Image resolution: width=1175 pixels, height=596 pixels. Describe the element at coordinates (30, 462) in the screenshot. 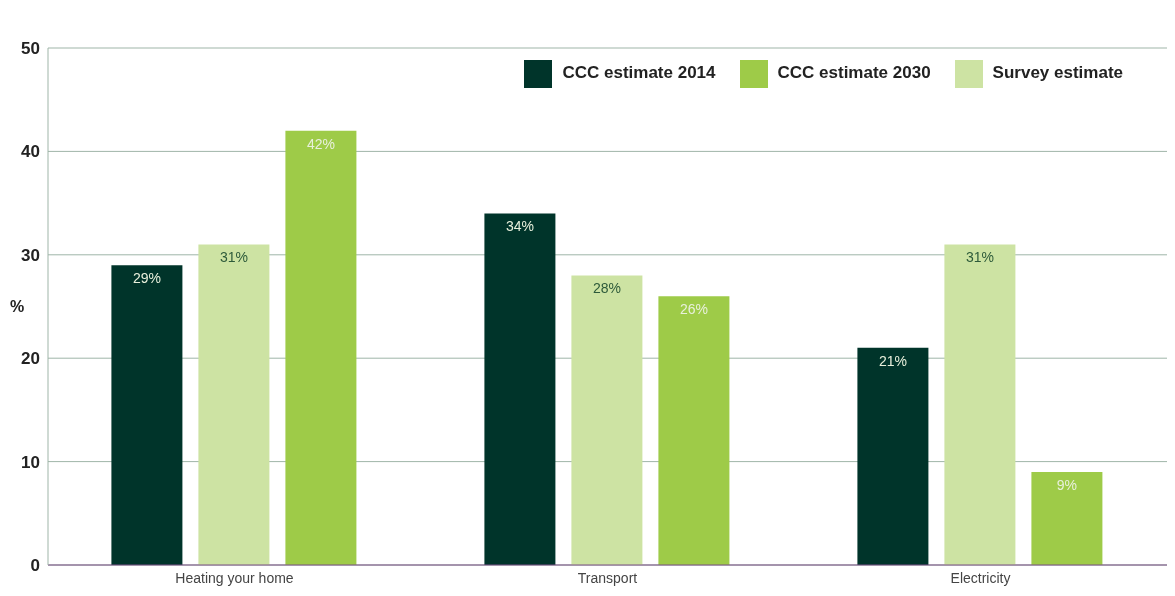

I see `y-tick-label: 10` at that location.